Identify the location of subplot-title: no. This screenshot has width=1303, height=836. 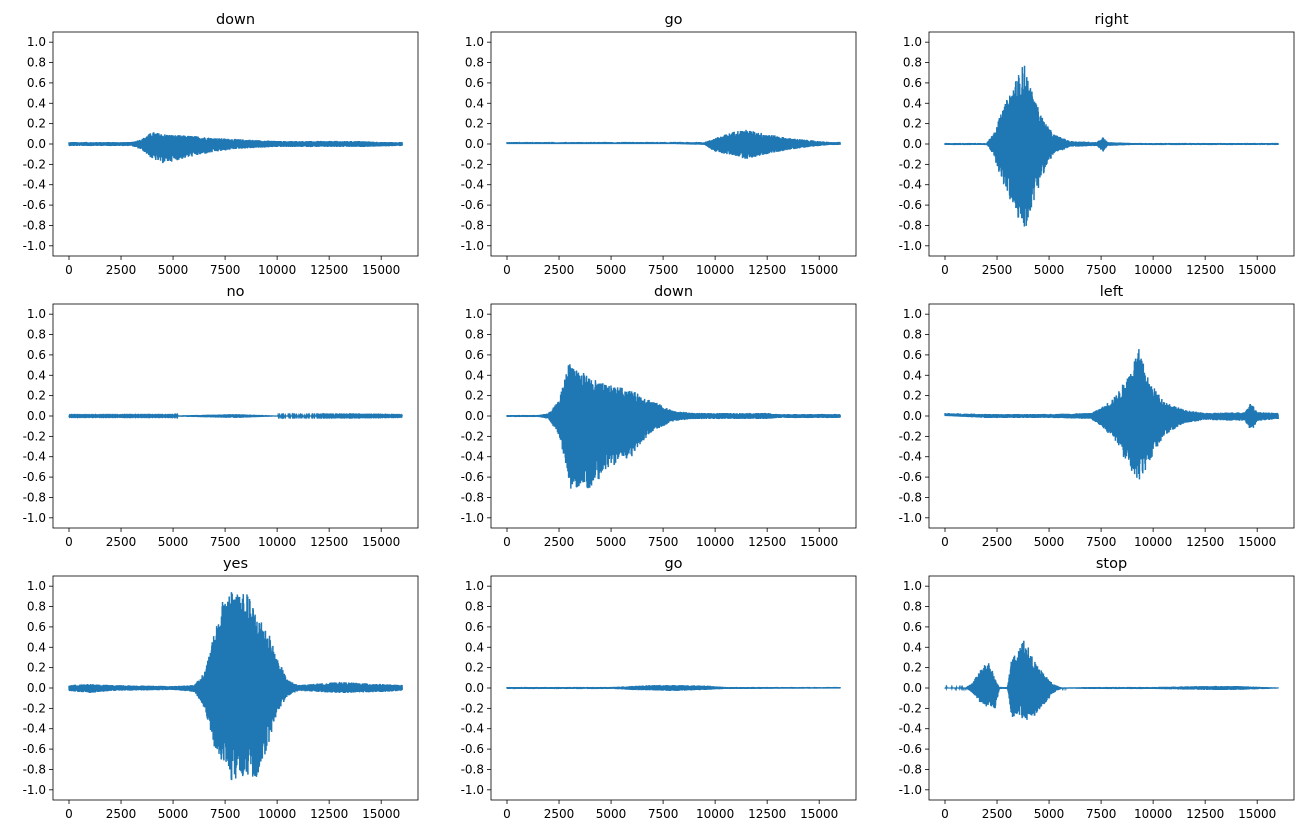
(235, 292).